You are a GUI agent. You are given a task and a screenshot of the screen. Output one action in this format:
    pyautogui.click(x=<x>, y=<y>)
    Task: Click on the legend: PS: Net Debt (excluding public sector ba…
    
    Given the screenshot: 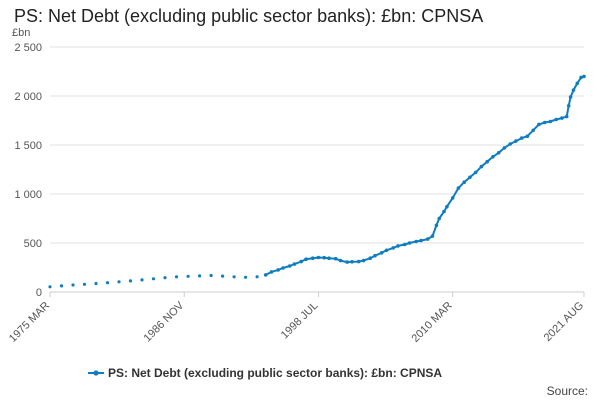 What is the action you would take?
    pyautogui.click(x=265, y=373)
    